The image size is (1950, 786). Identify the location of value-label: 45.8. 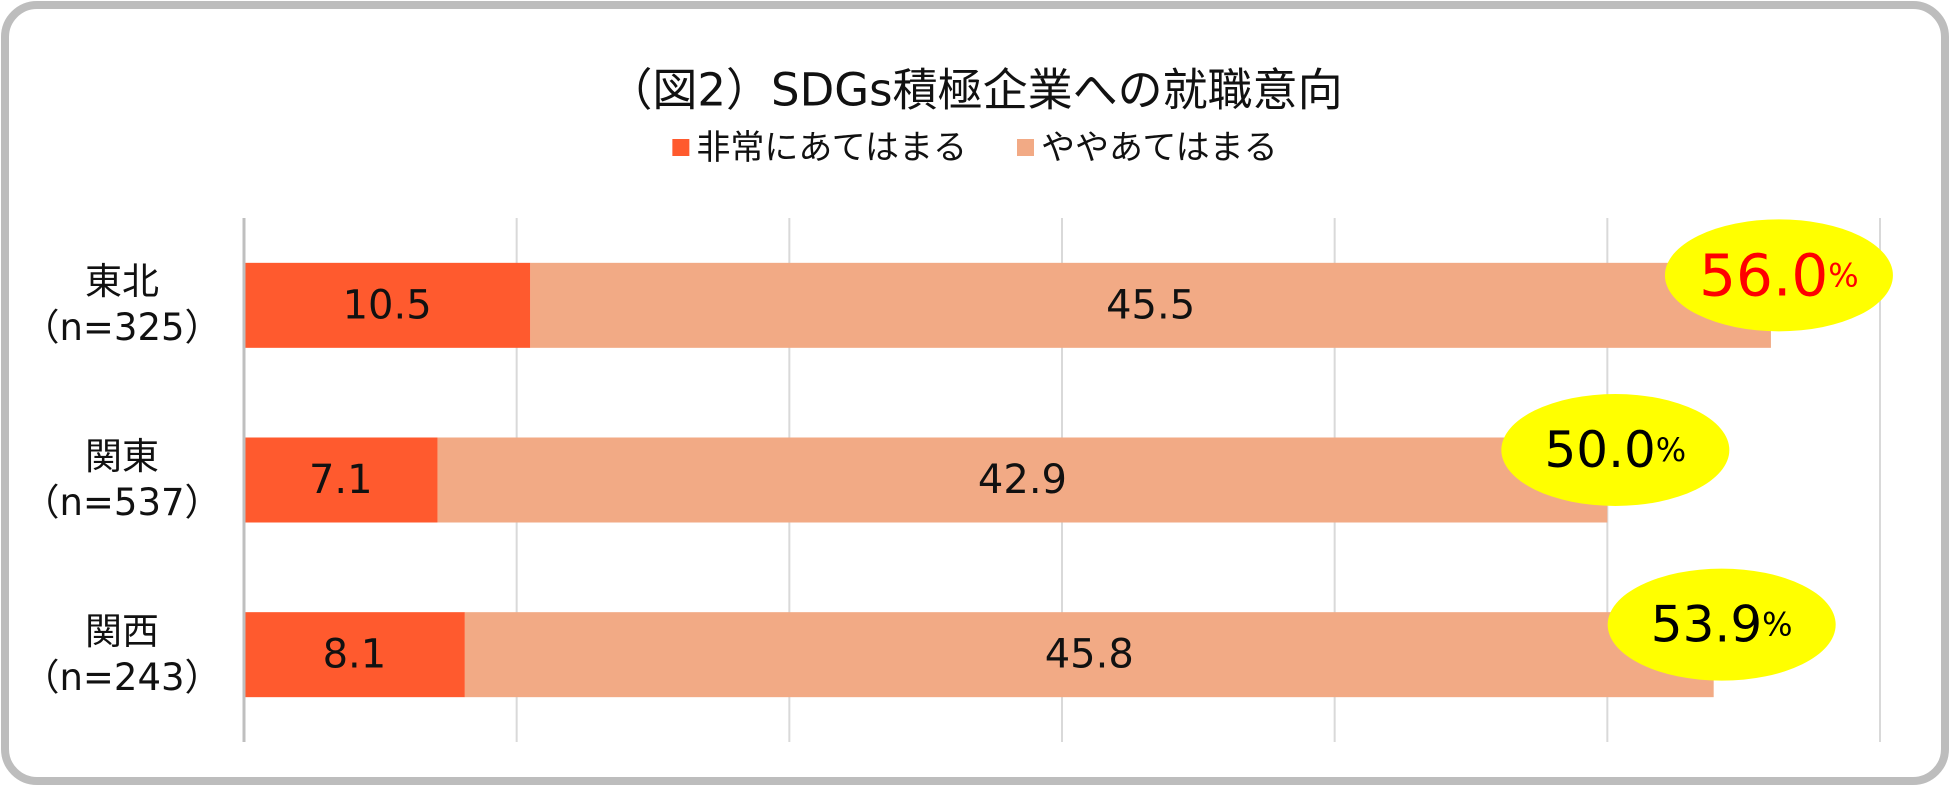
(1089, 655).